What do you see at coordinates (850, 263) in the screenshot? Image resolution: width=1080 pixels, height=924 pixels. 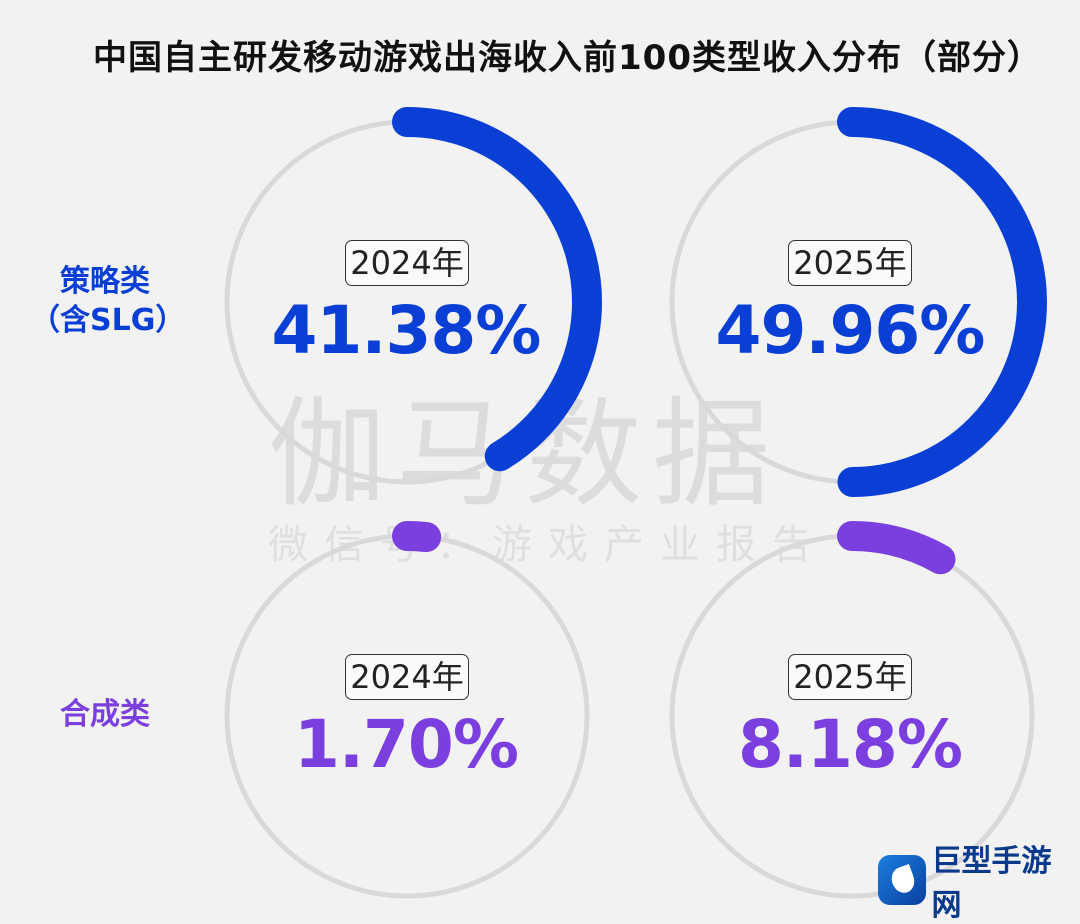 I see `year-label-strategy-2025: 2025年` at bounding box center [850, 263].